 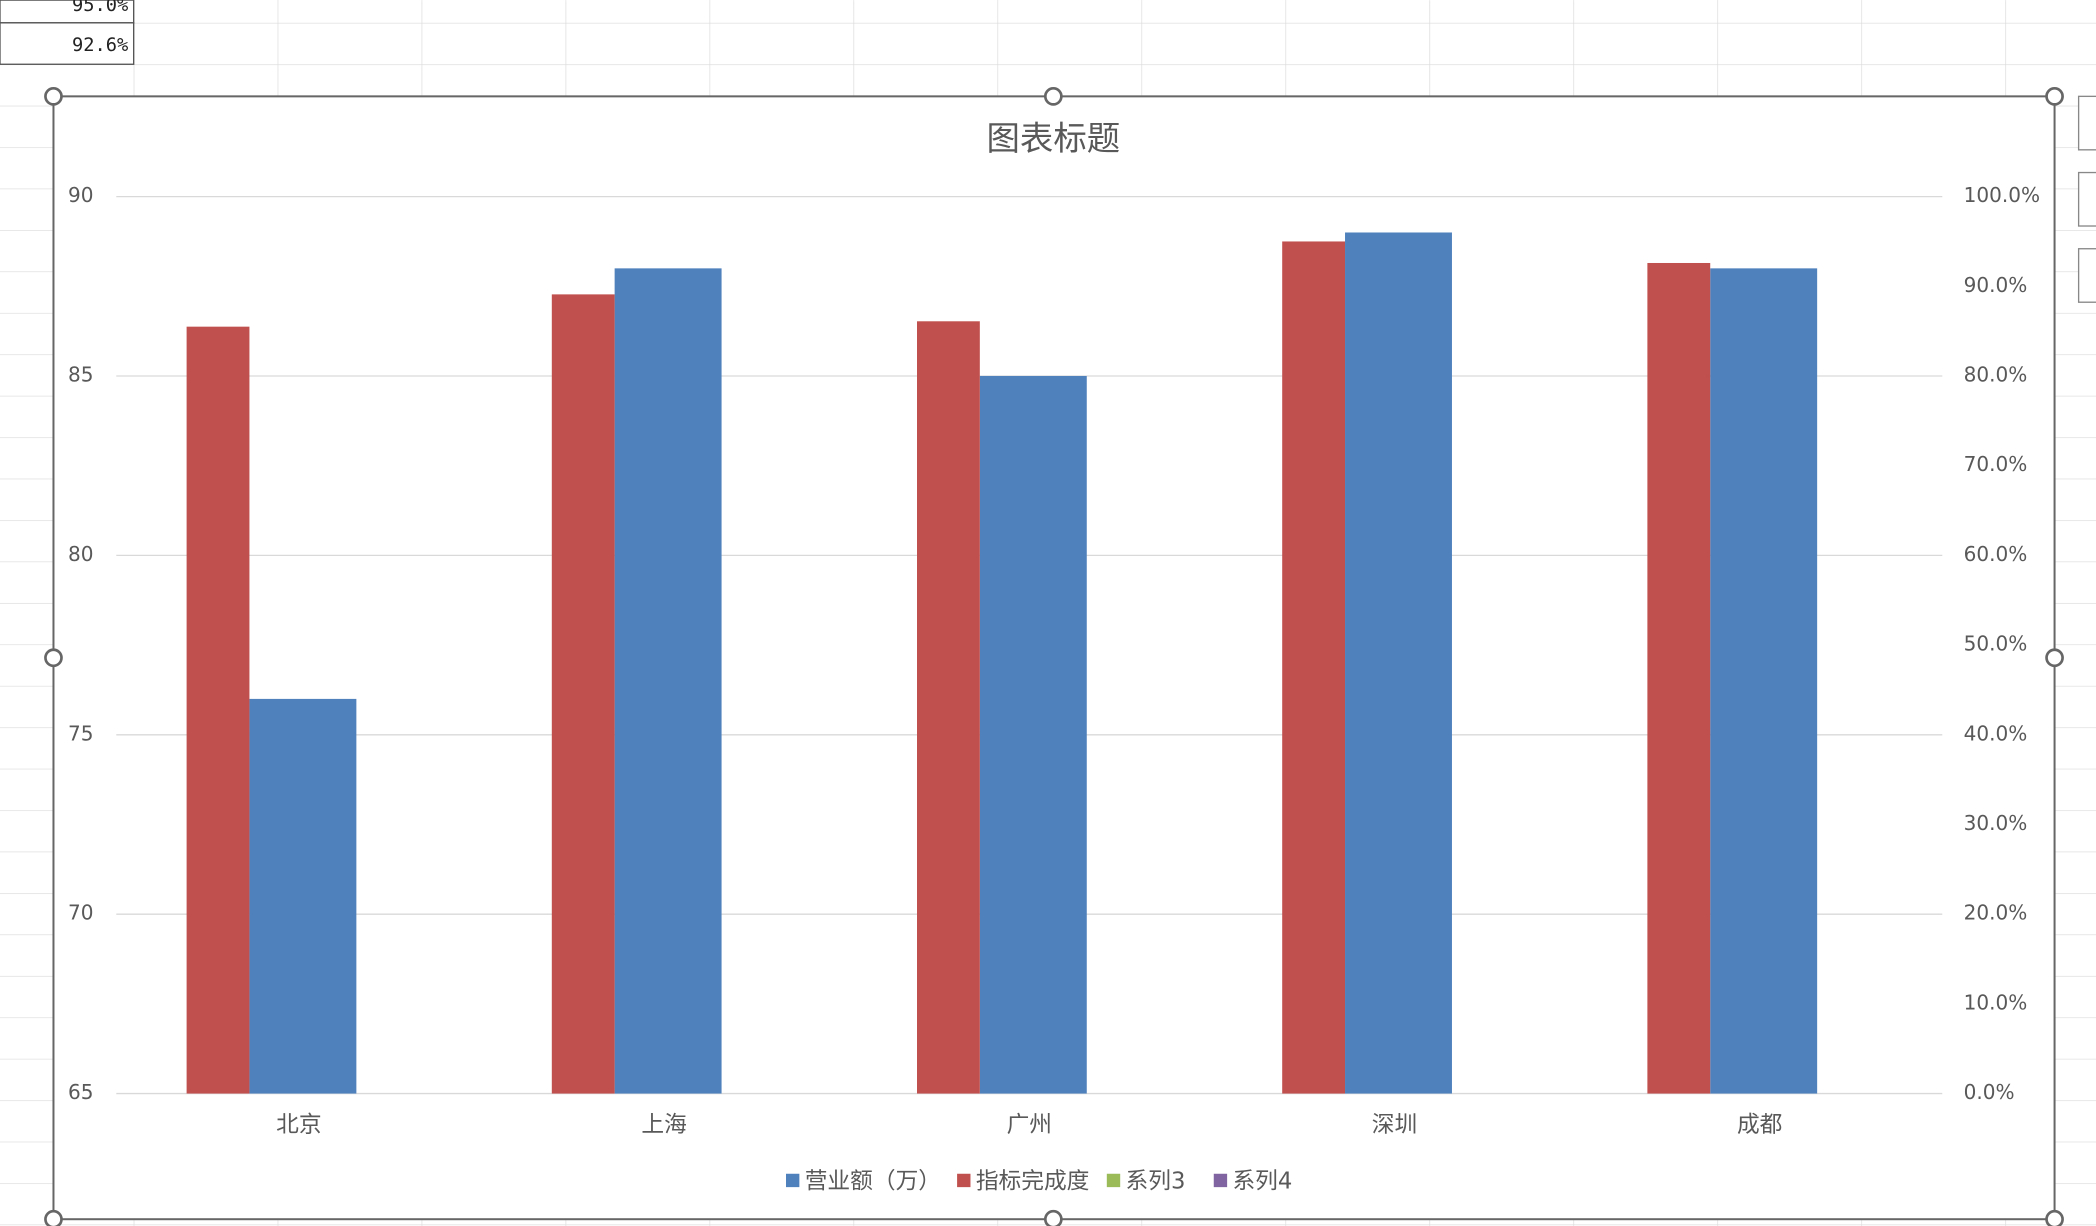 What do you see at coordinates (1996, 554) in the screenshot?
I see `y2-tick-label: 60.0%` at bounding box center [1996, 554].